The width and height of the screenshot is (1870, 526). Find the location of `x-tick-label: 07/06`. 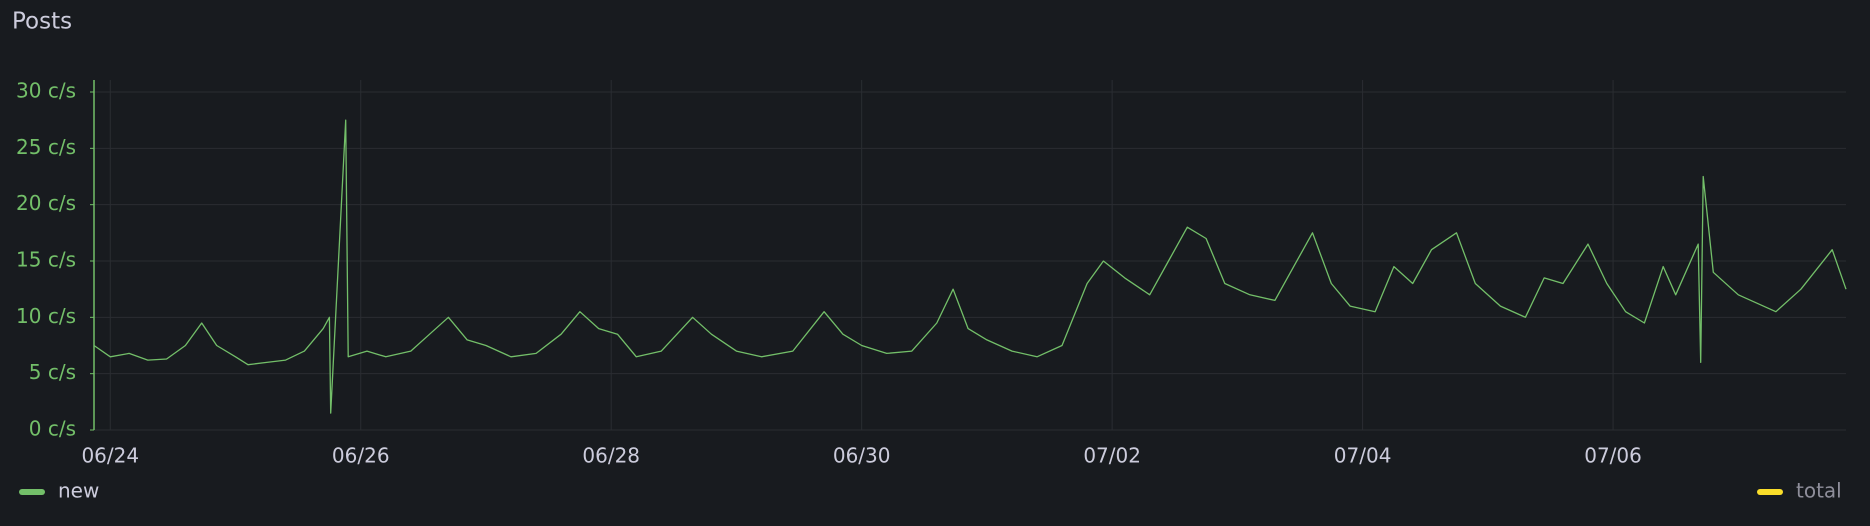

x-tick-label: 07/06 is located at coordinates (1613, 456).